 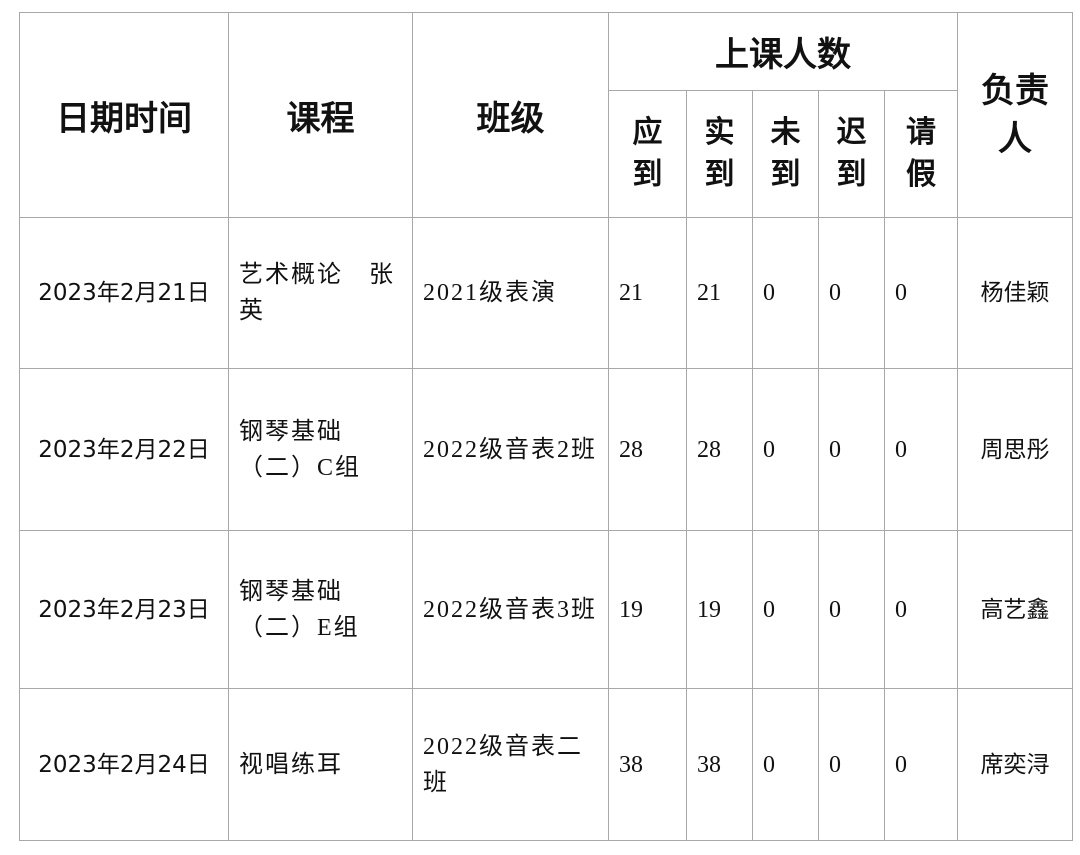 What do you see at coordinates (1015, 764) in the screenshot?
I see `owner-cell: 席奕浔` at bounding box center [1015, 764].